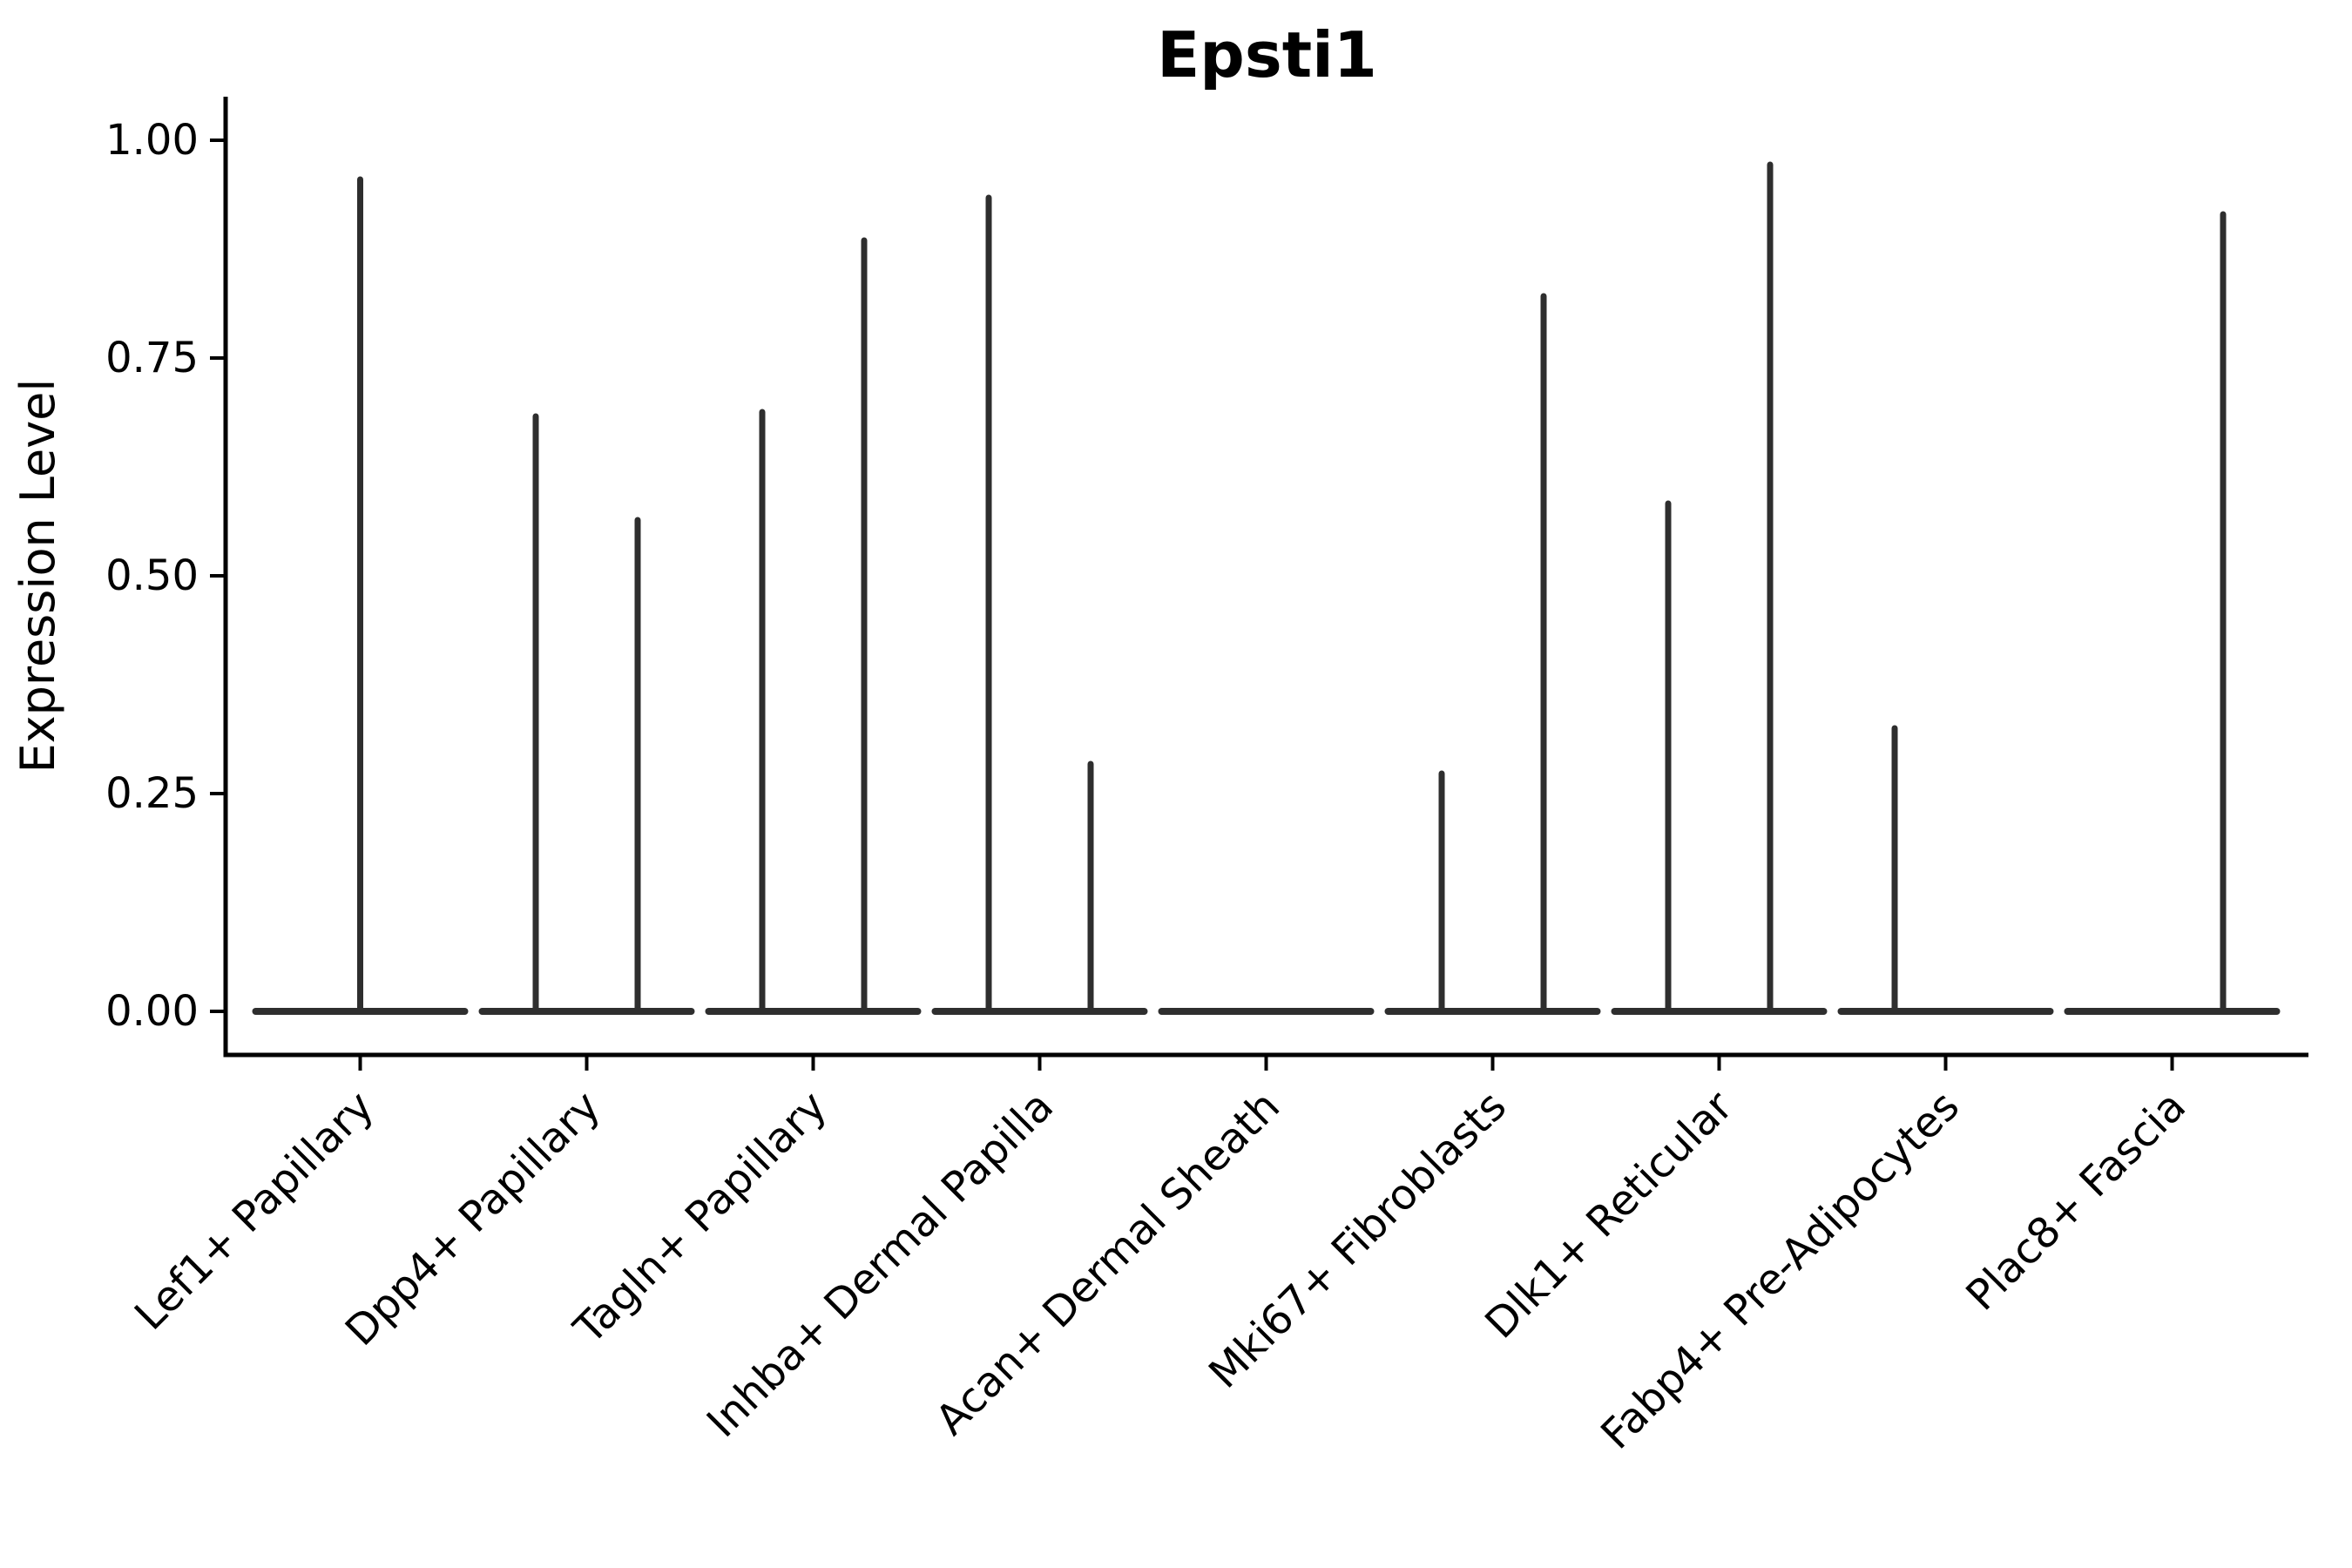 Image resolution: width=2352 pixels, height=1568 pixels. What do you see at coordinates (152, 140) in the screenshot?
I see `y-tick-label: 1.00` at bounding box center [152, 140].